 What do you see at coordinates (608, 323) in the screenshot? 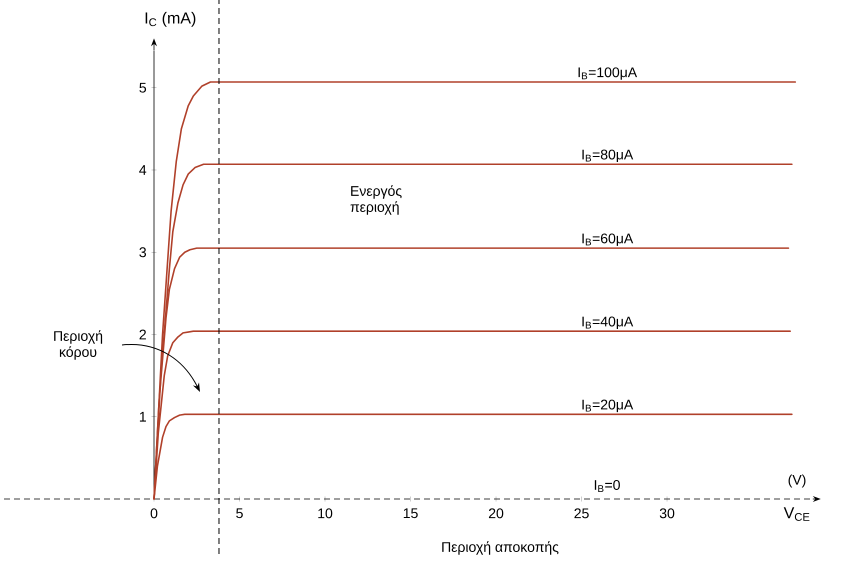
I see `series-label: I$_{B}$=40μA` at bounding box center [608, 323].